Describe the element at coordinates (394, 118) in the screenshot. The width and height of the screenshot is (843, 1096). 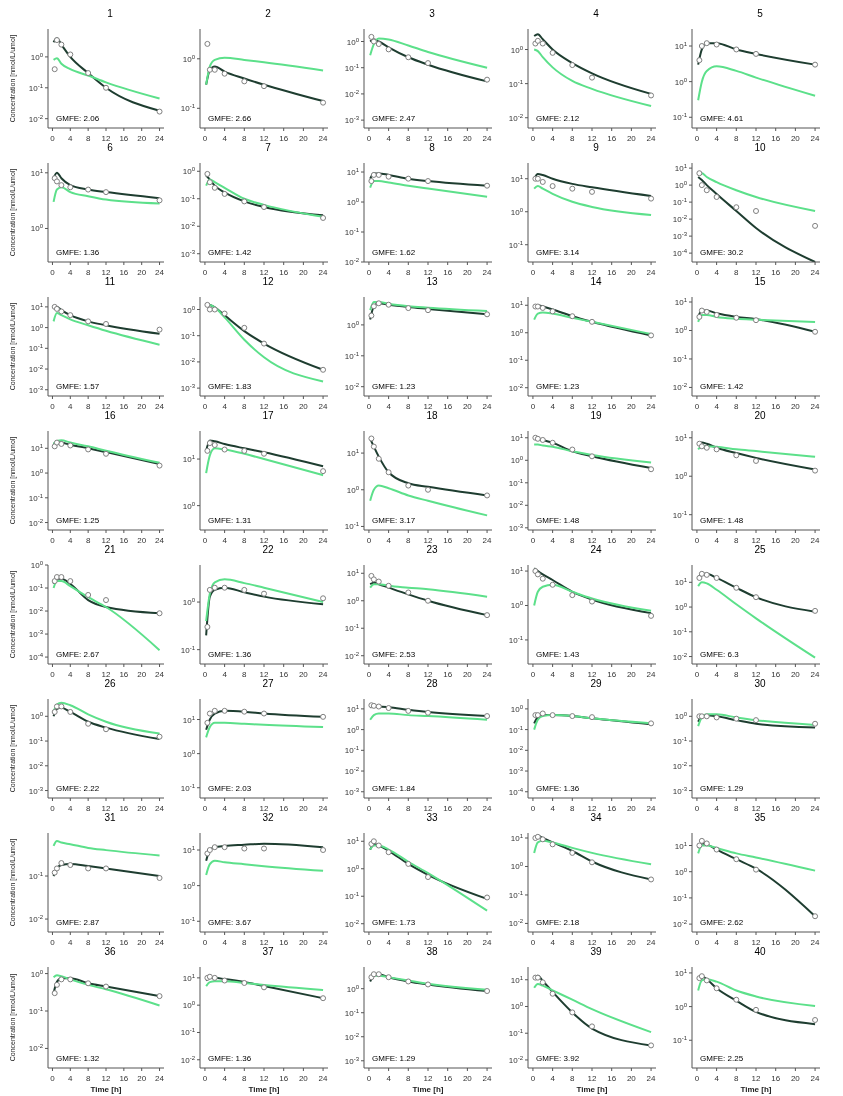
I see `annotation: GMFE: 2.47` at that location.